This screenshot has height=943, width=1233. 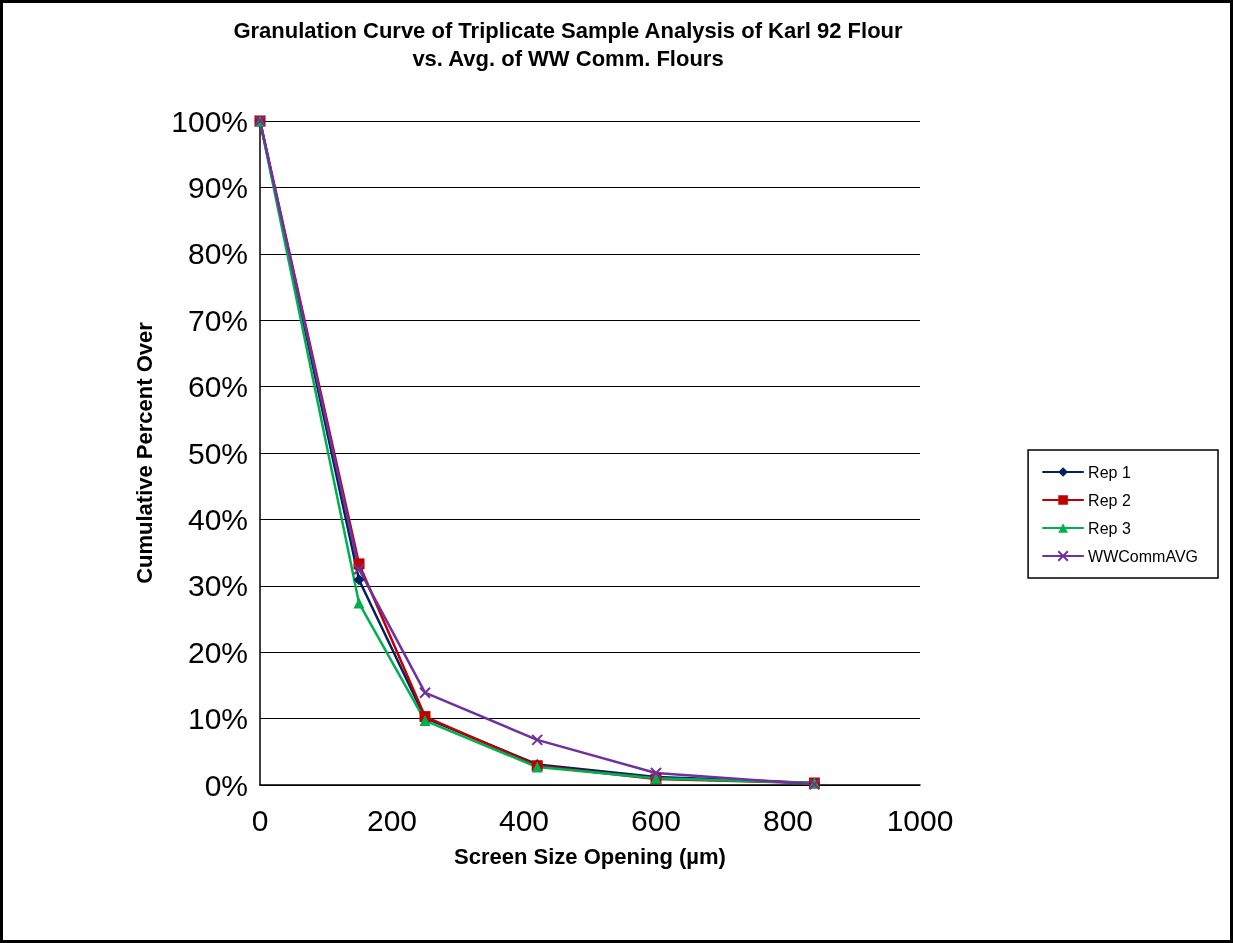 What do you see at coordinates (226, 785) in the screenshot?
I see `y-tick-label: 0%` at bounding box center [226, 785].